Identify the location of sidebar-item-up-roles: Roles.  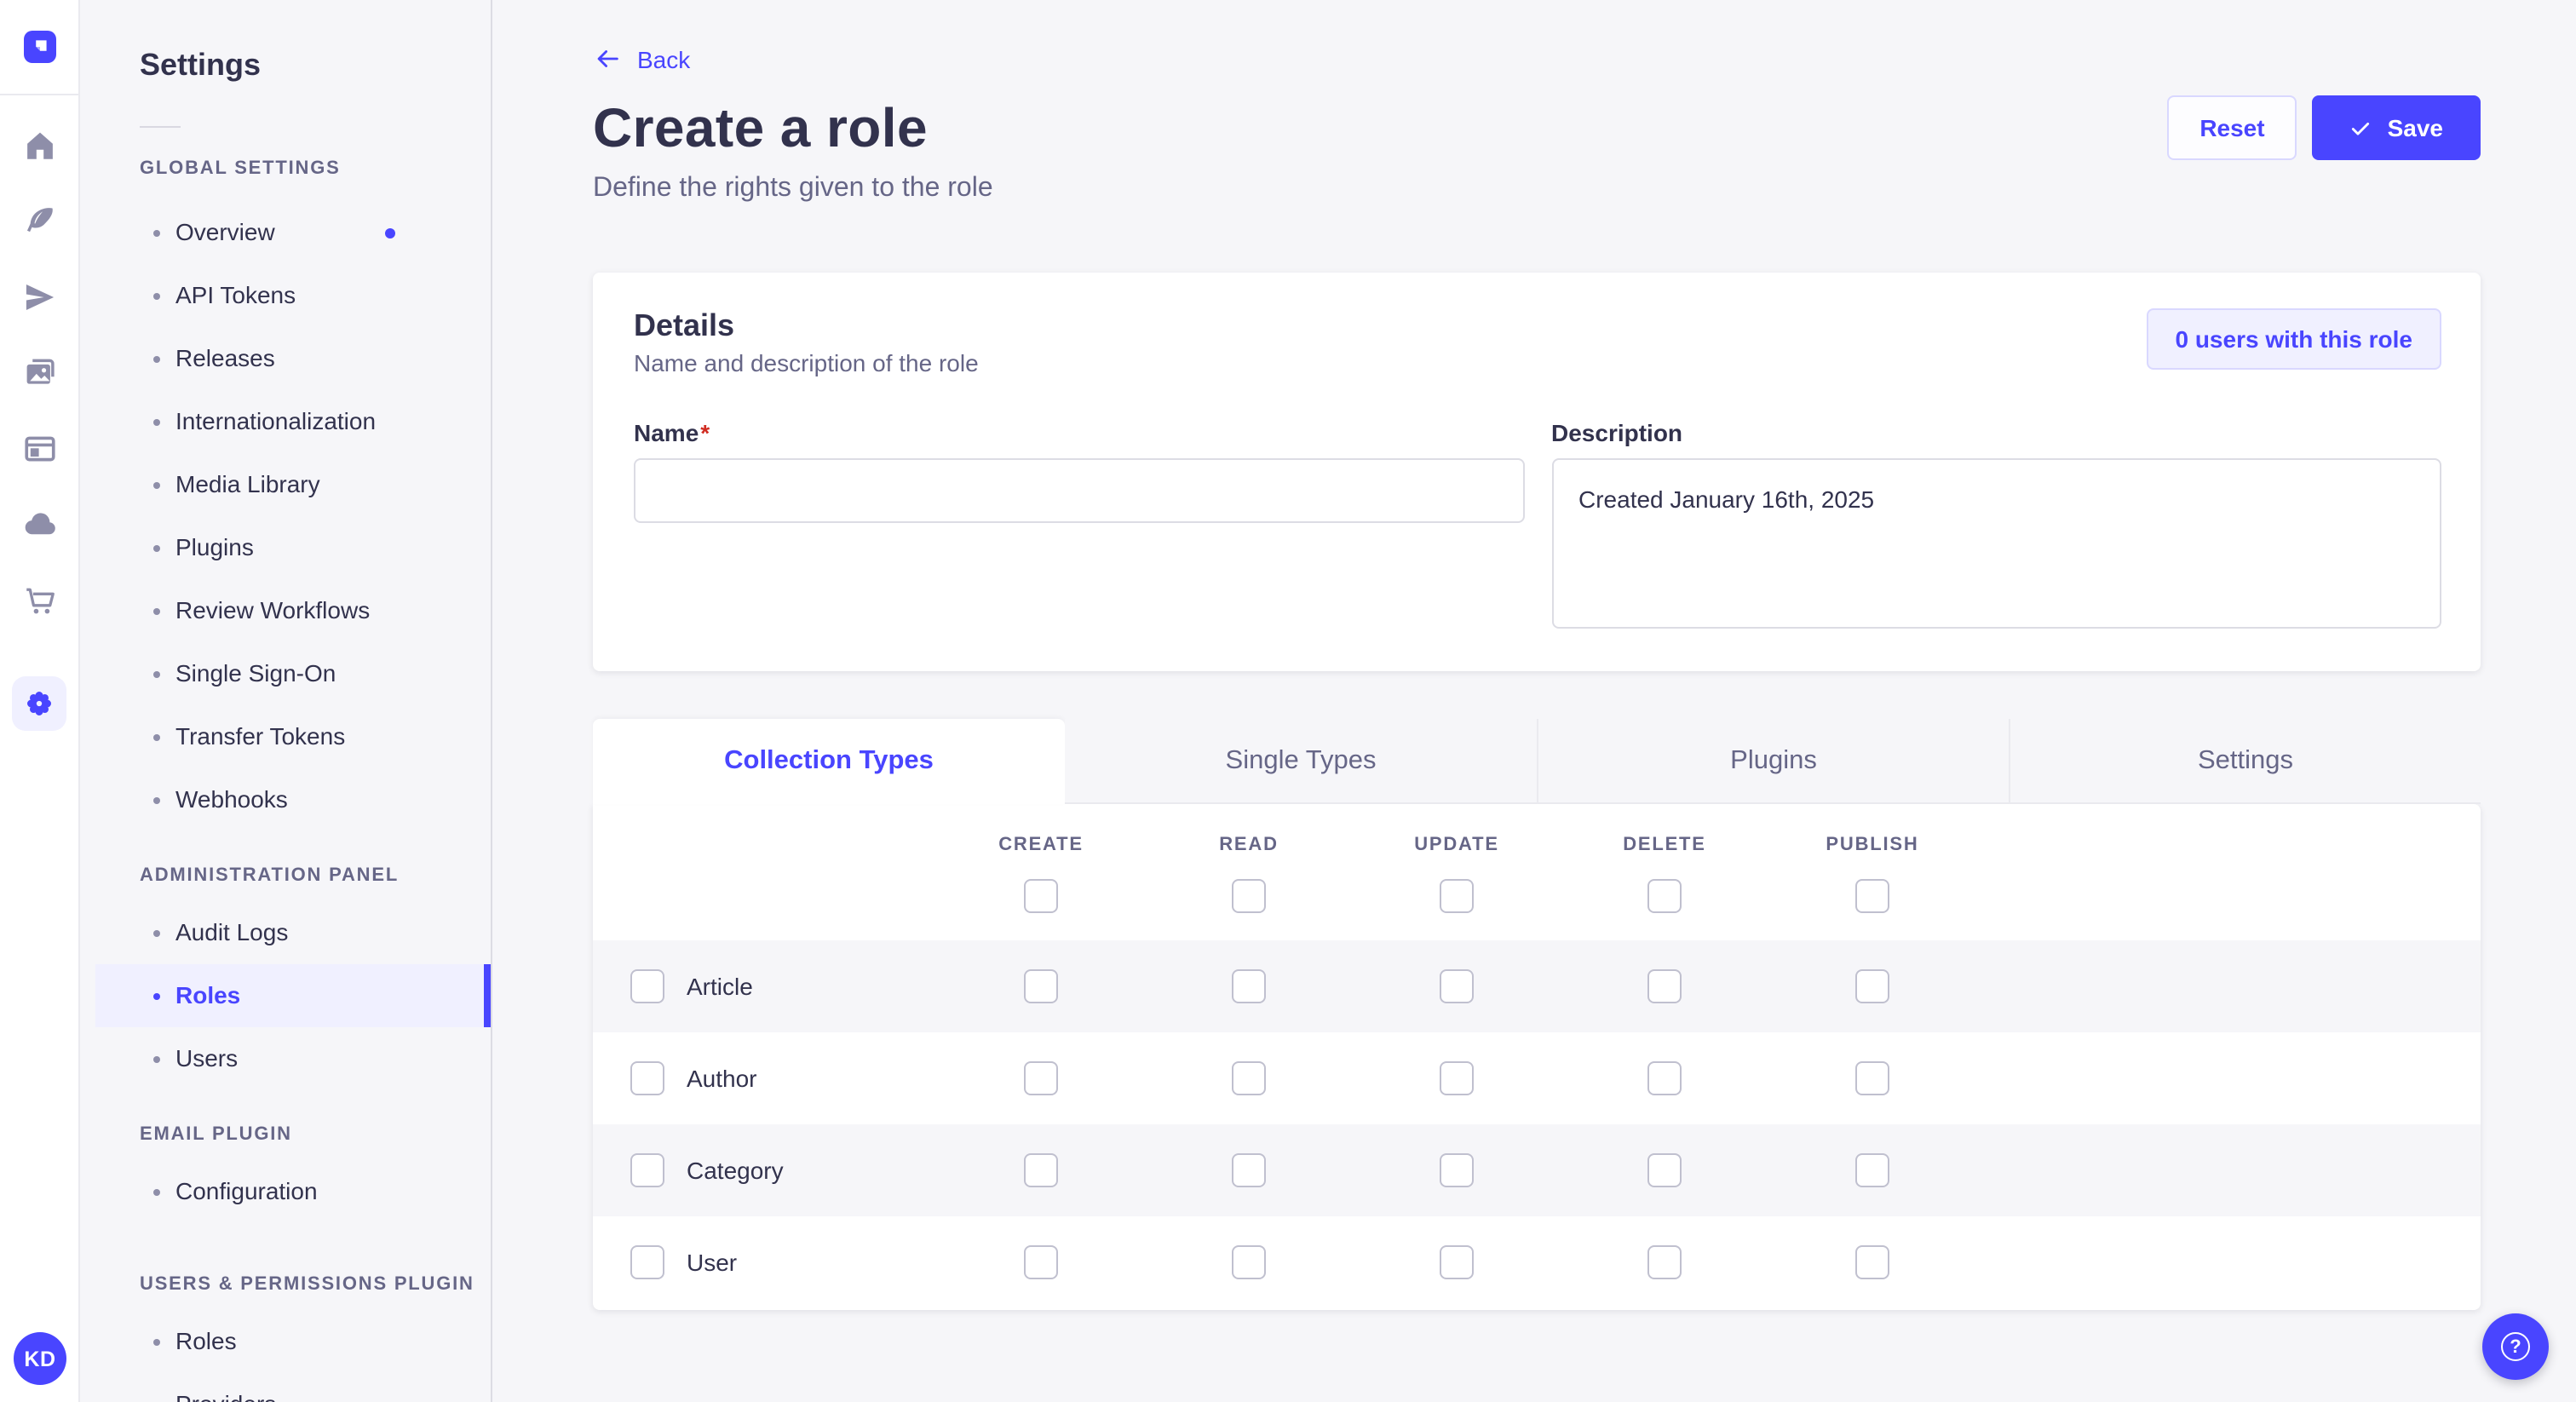
(293, 1341).